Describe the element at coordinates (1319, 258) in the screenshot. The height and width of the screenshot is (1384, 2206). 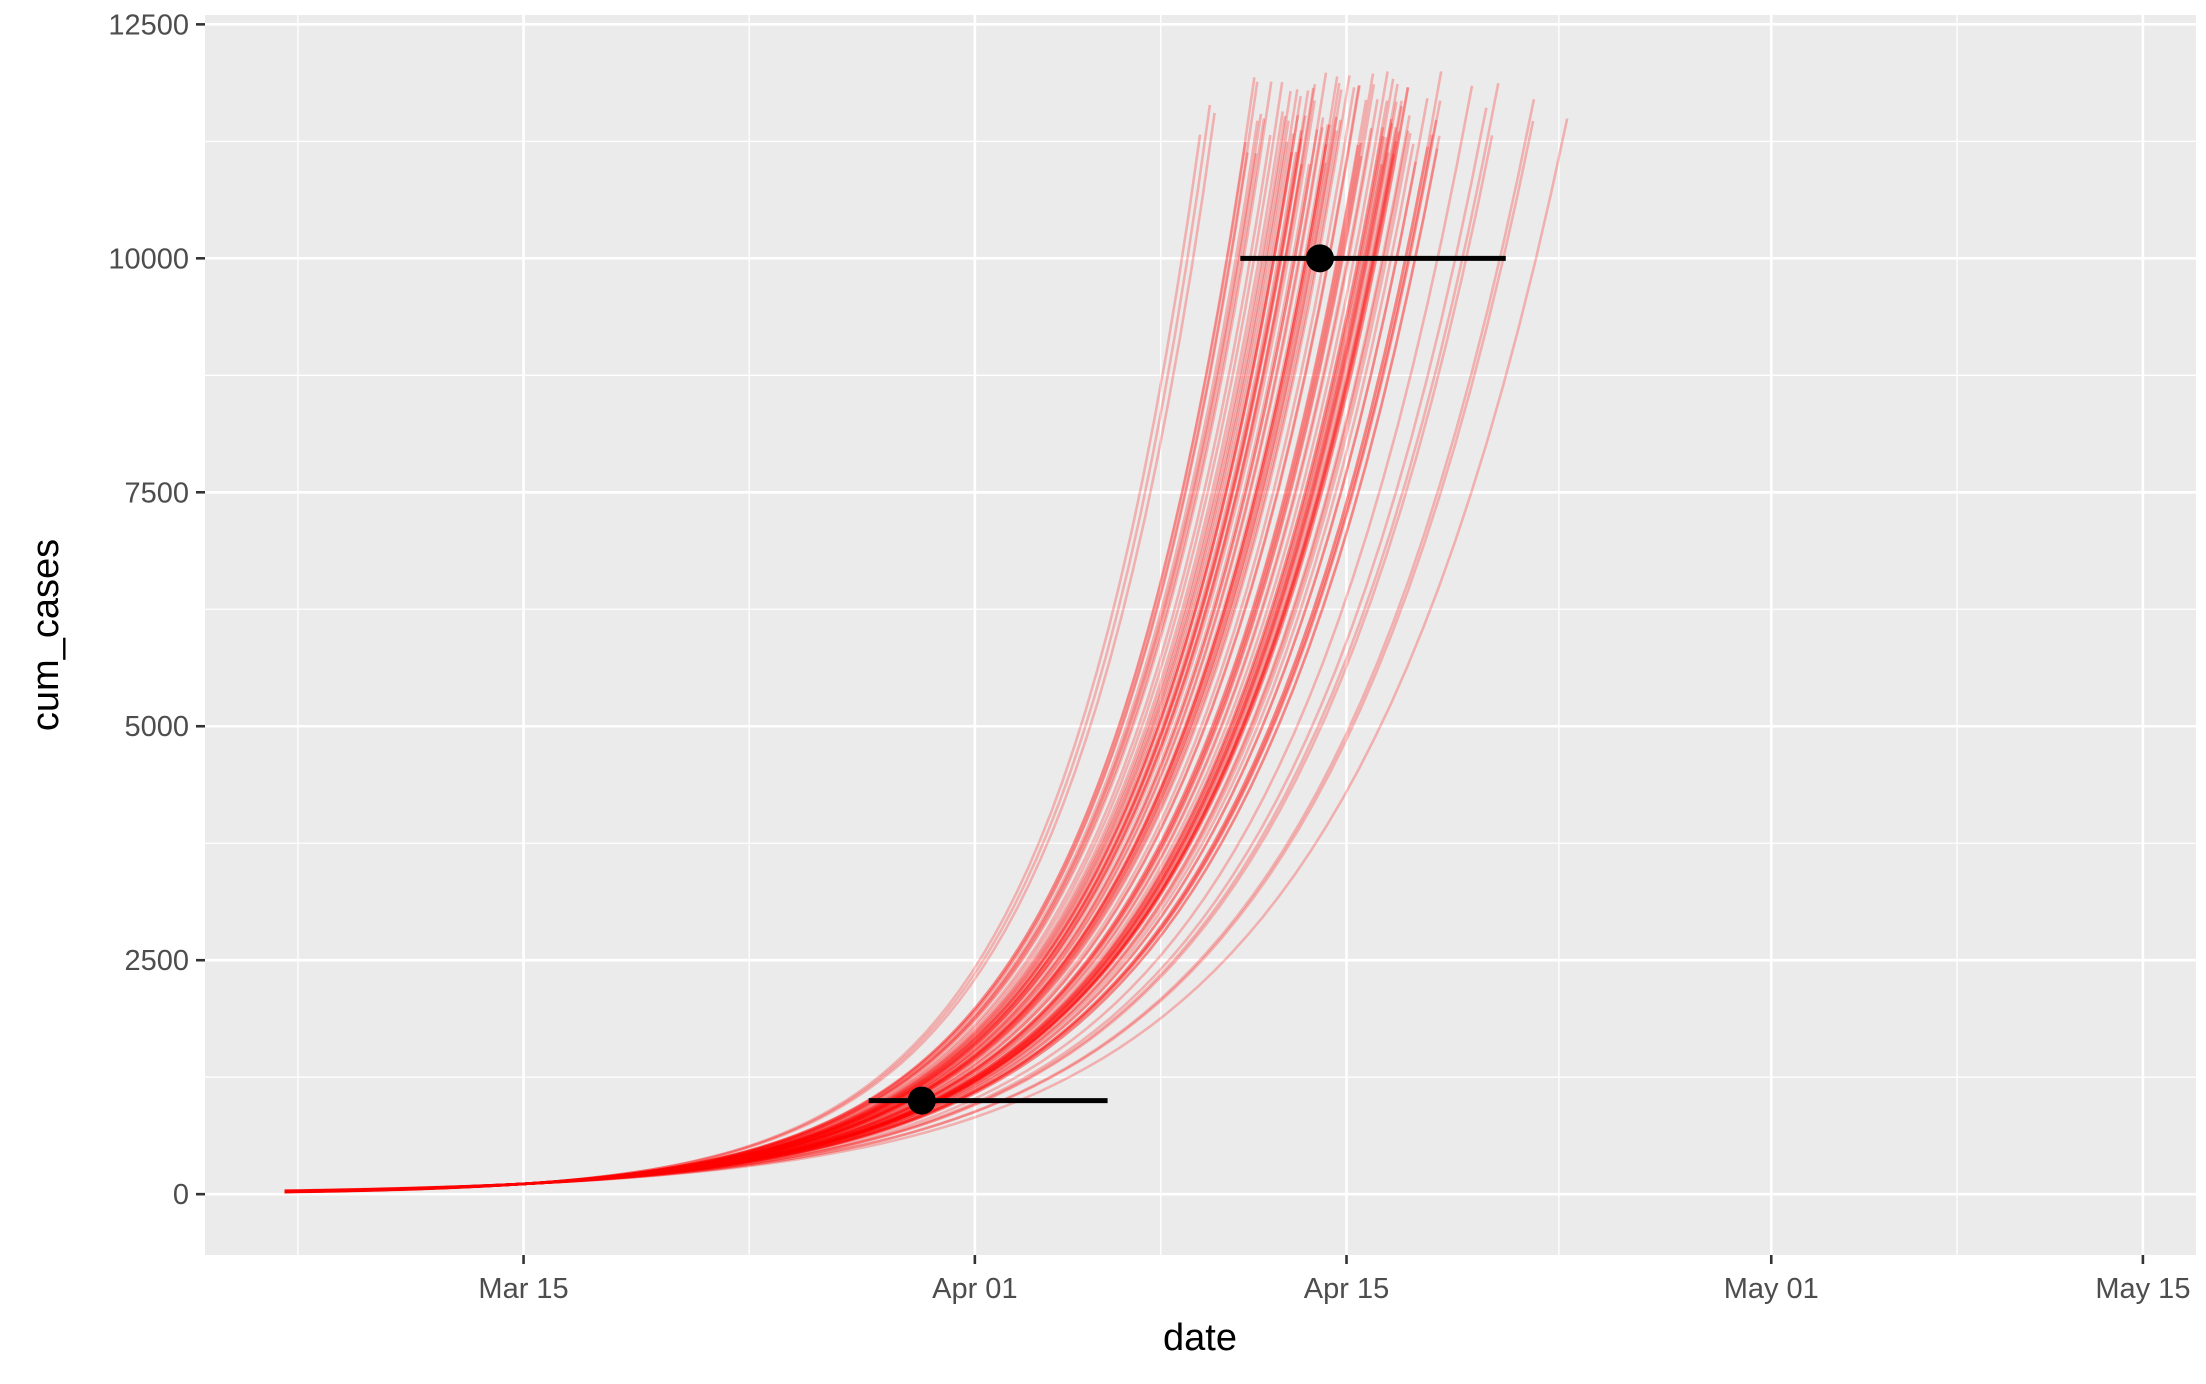
I see `interval-point` at that location.